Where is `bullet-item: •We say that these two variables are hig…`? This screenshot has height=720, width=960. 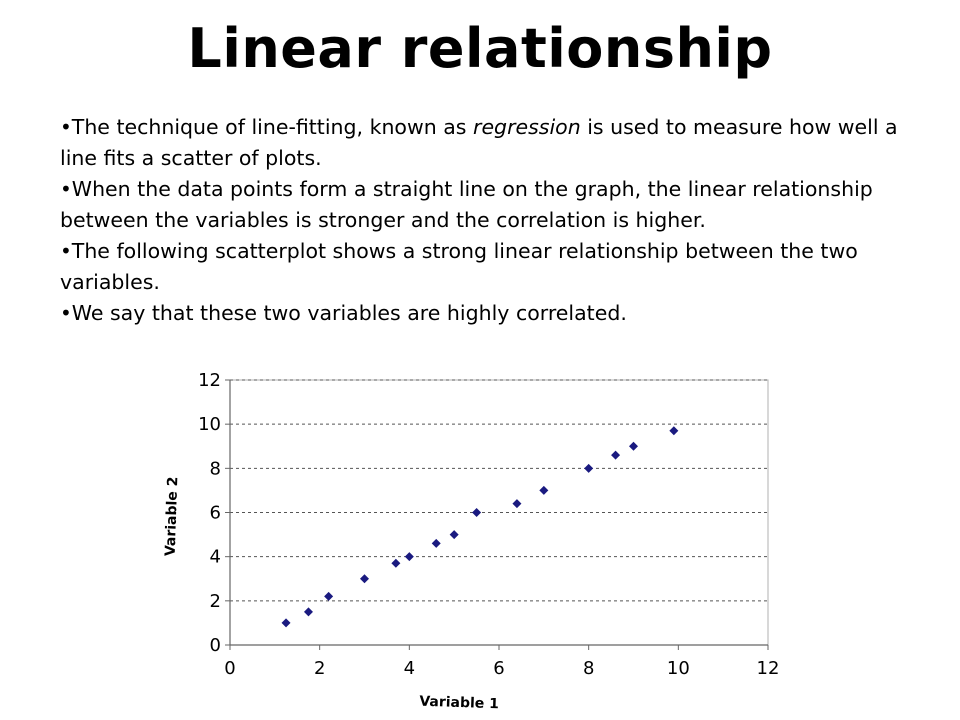
bullet-item: •We say that these two variables are hig… is located at coordinates (500, 313).